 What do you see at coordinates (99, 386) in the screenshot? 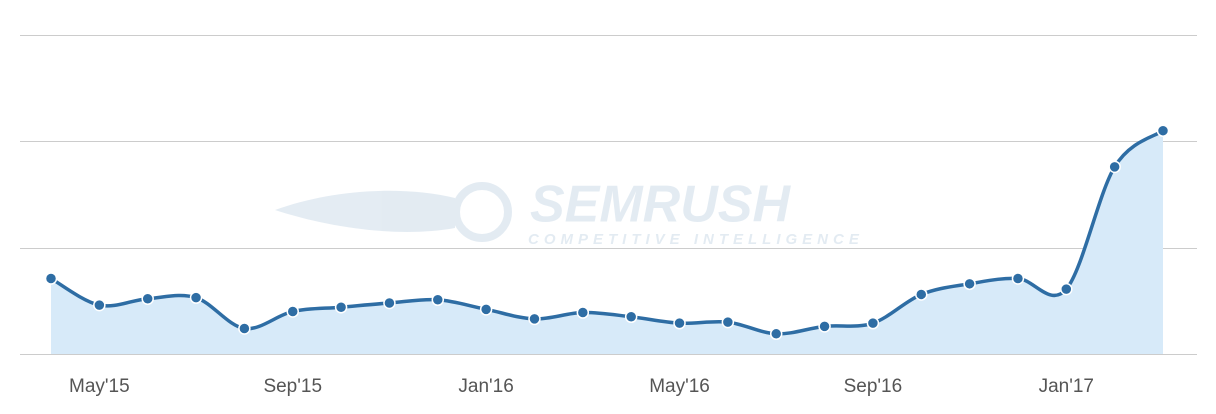
I see `x-tick-label: May'15` at bounding box center [99, 386].